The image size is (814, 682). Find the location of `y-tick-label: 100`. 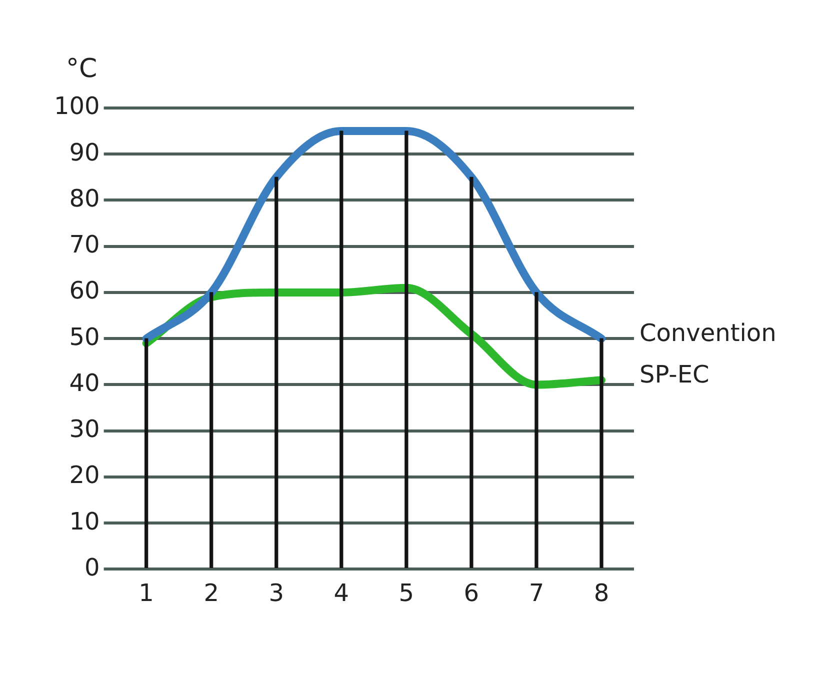

y-tick-label: 100 is located at coordinates (77, 106).